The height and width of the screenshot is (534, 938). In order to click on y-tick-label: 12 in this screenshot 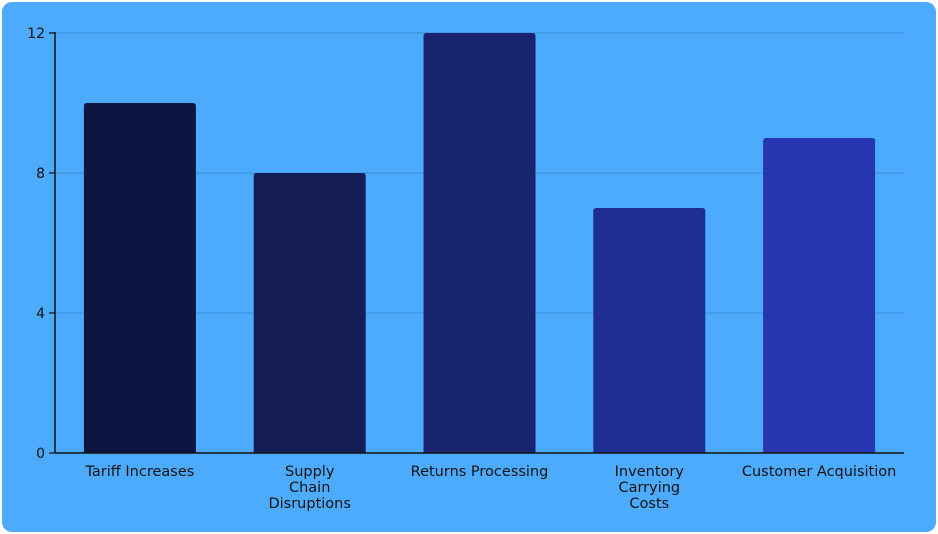, I will do `click(36, 34)`.